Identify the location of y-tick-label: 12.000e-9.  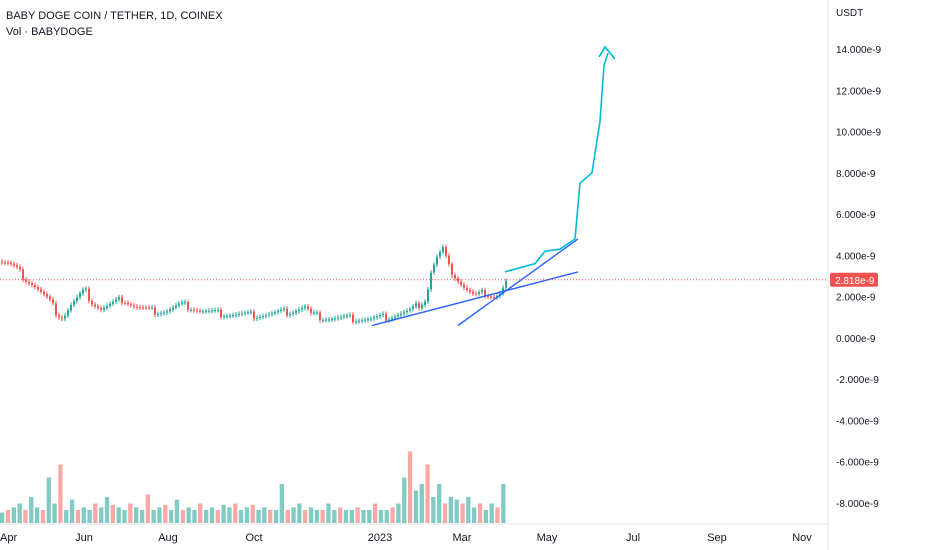
(858, 91).